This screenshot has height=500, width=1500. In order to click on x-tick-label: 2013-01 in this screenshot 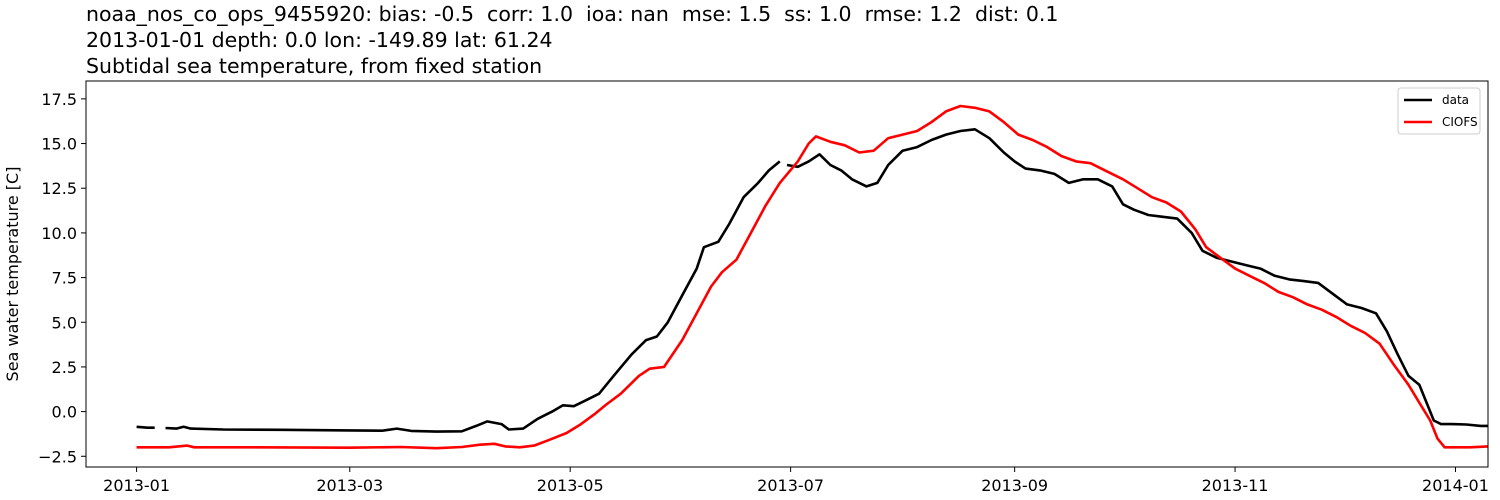, I will do `click(136, 485)`.